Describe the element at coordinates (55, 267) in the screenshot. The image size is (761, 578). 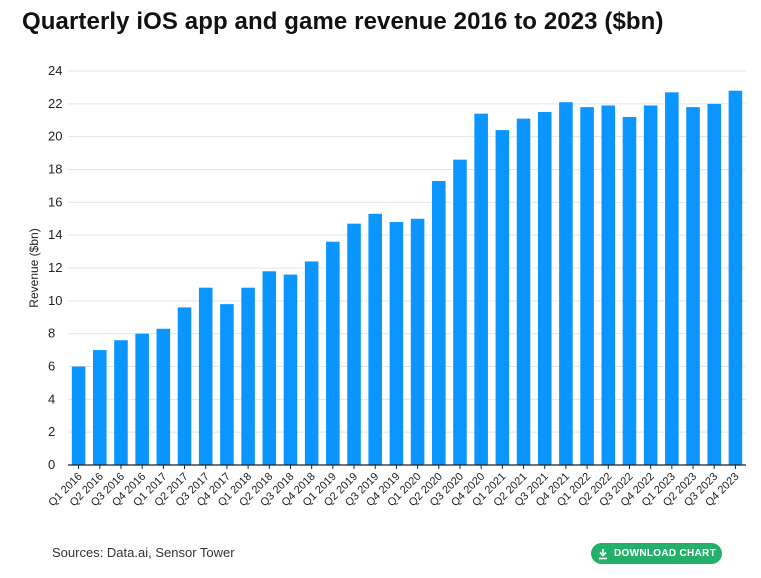
I see `y-tick-label: 12` at that location.